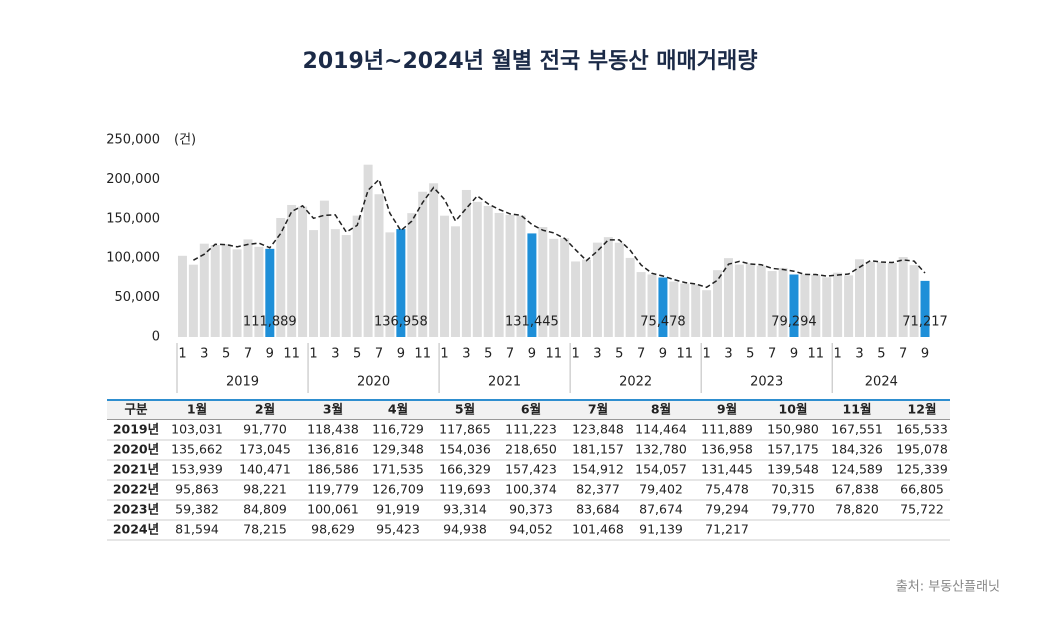 This screenshot has height=623, width=1059. I want to click on table-cell: 135,662, so click(197, 449).